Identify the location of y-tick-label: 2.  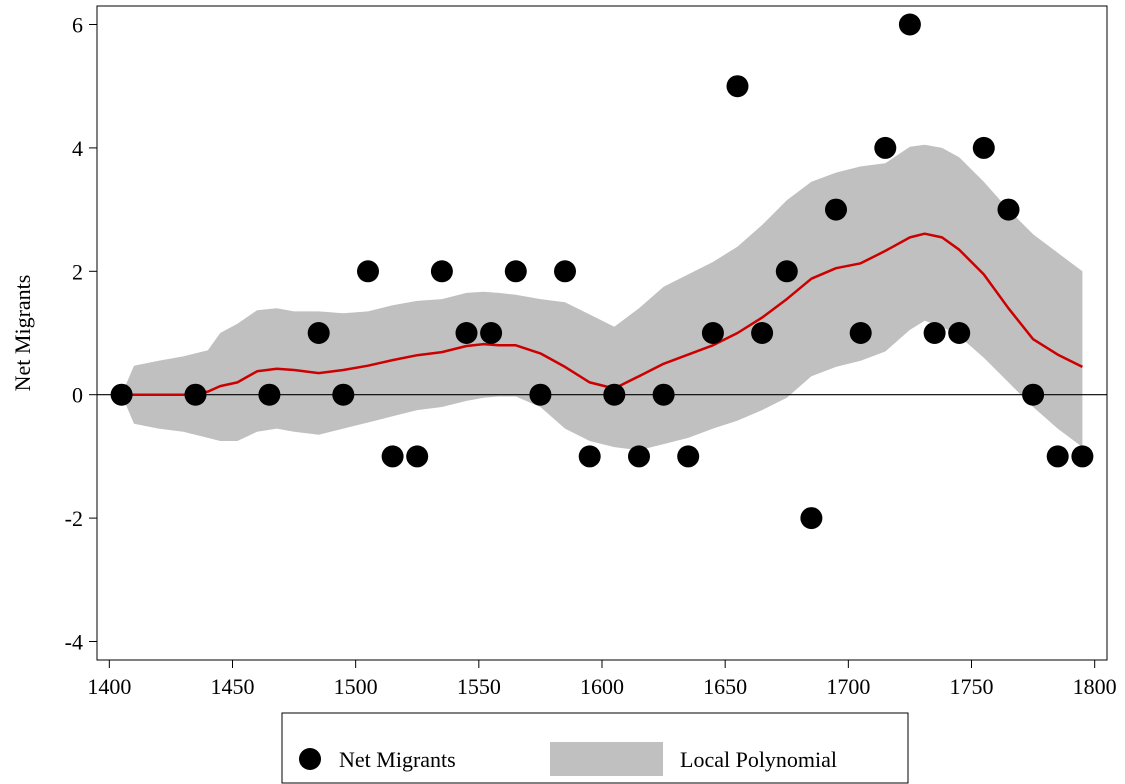
(77, 271).